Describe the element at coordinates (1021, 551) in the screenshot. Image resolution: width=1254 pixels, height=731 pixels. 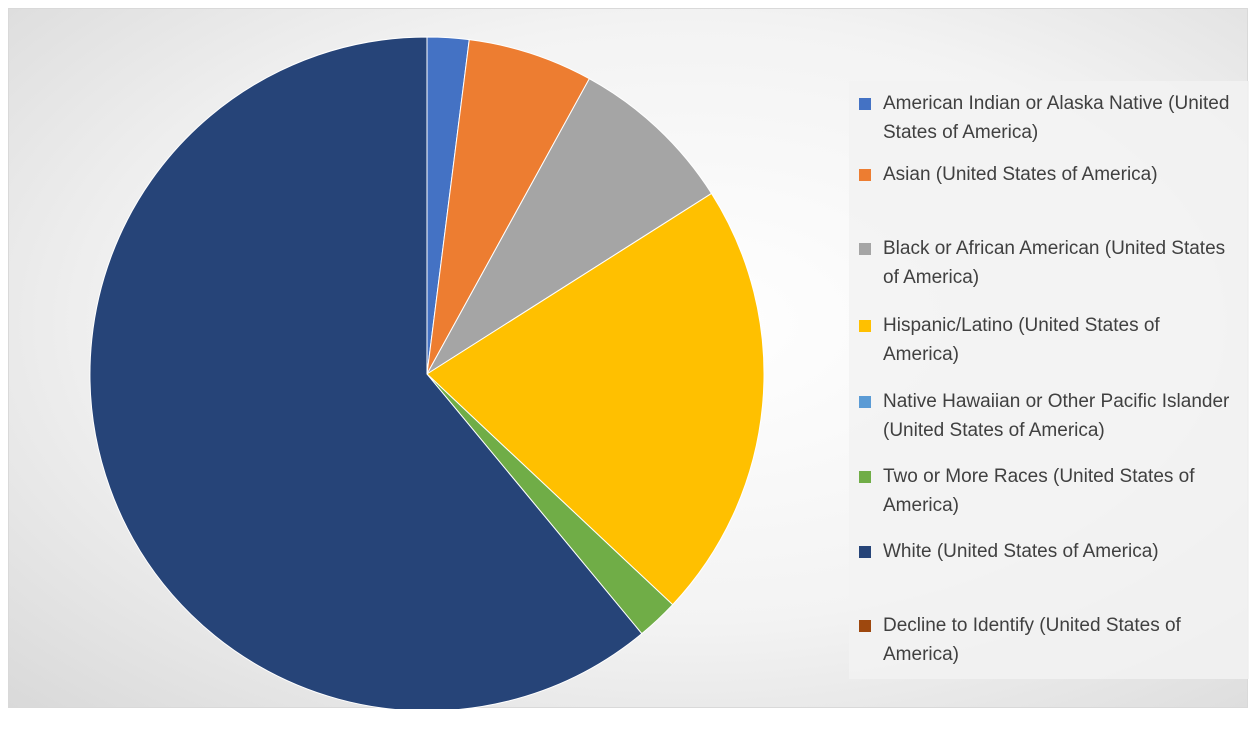
I see `legend-label: White (United States of America)` at that location.